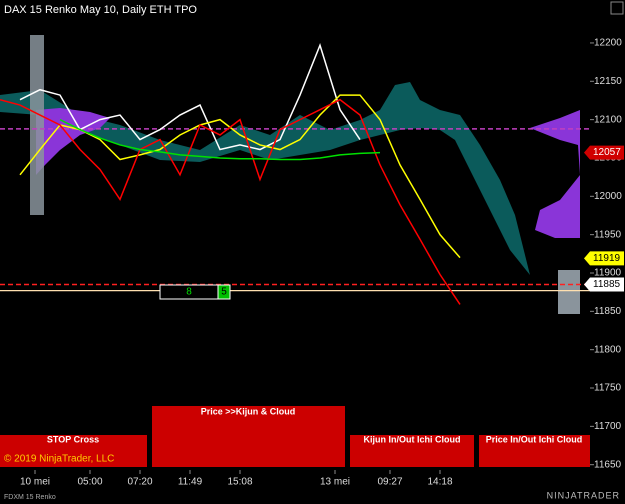  Describe the element at coordinates (139, 482) in the screenshot. I see `x-tick-label: 07:20` at that location.